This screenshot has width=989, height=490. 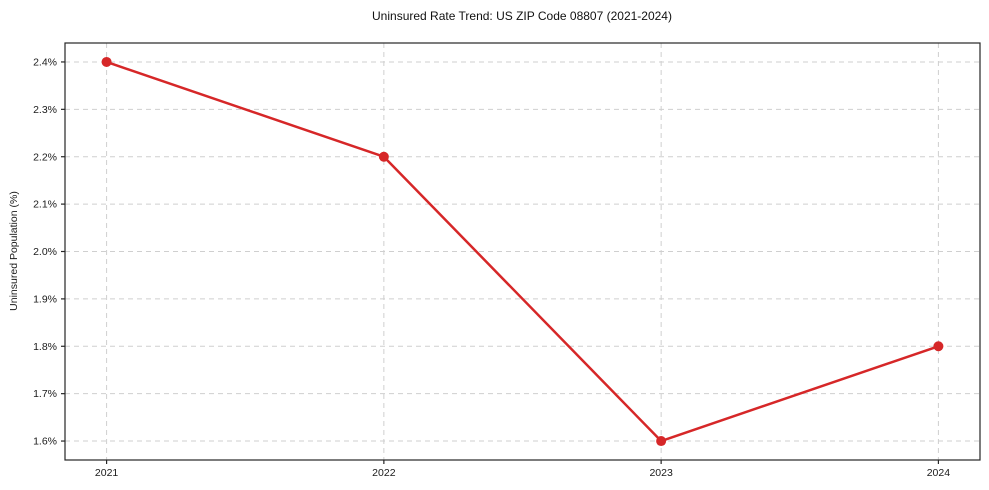 I want to click on y-axis-label: Uninsured Population (%), so click(x=14, y=251).